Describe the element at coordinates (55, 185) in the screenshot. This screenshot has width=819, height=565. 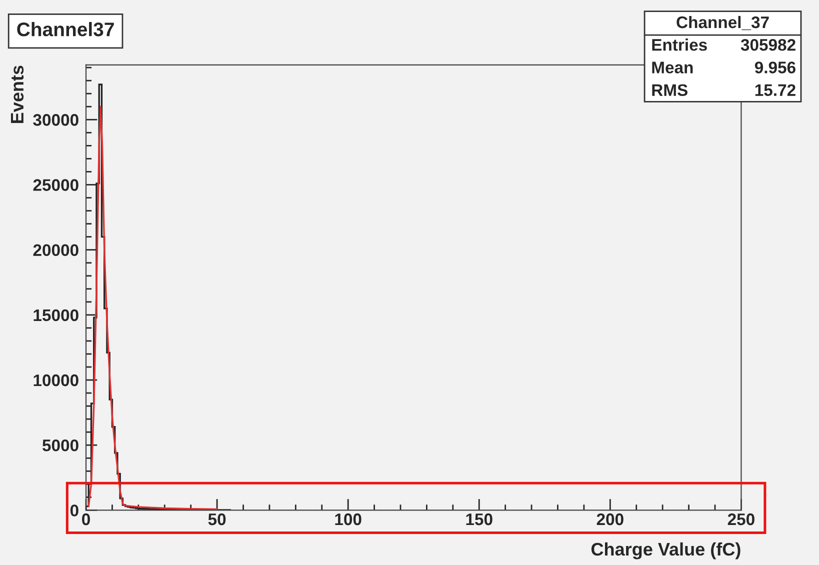
I see `y-tick-label: 25000` at that location.